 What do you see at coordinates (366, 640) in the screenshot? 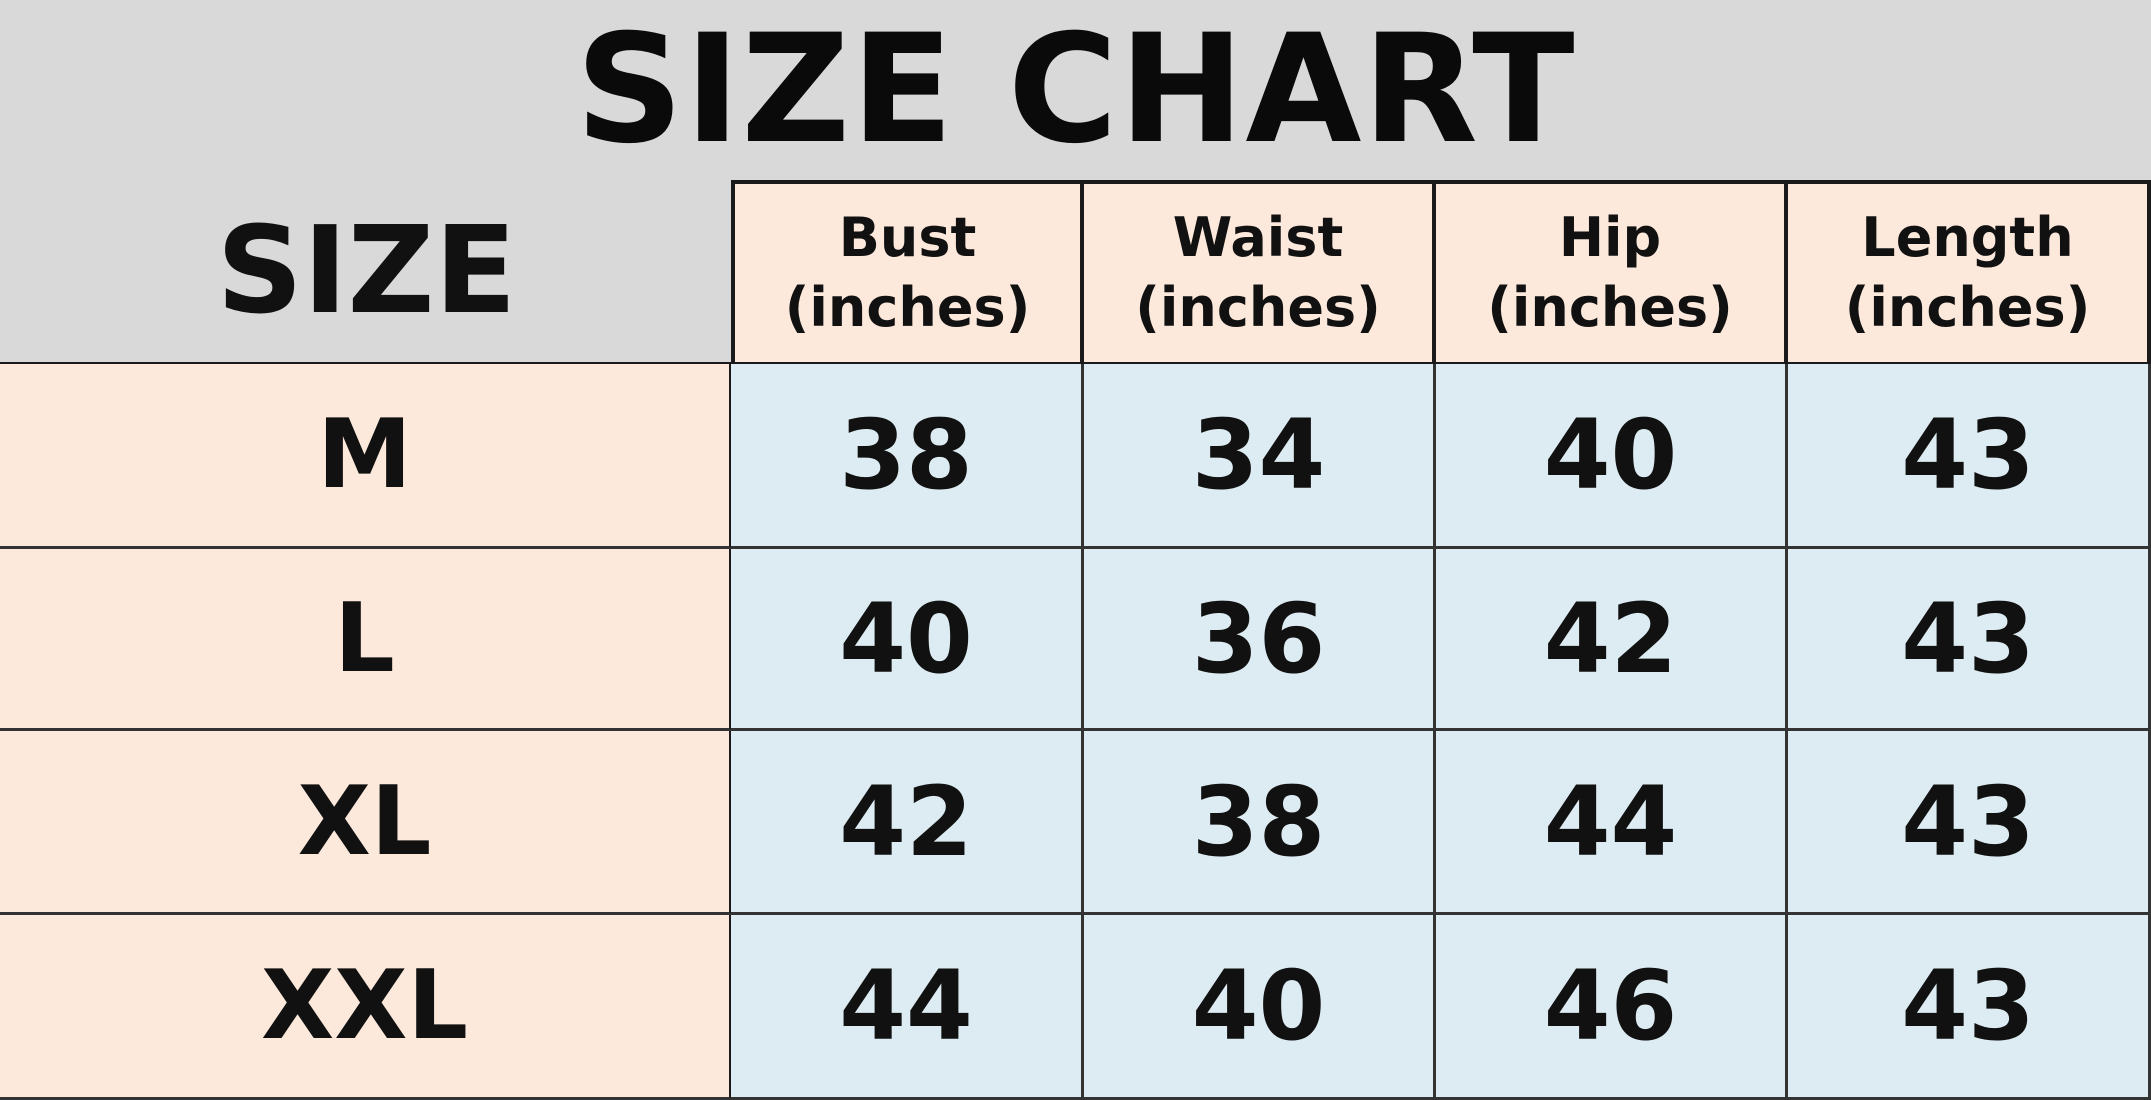
I see `size-label: L` at bounding box center [366, 640].